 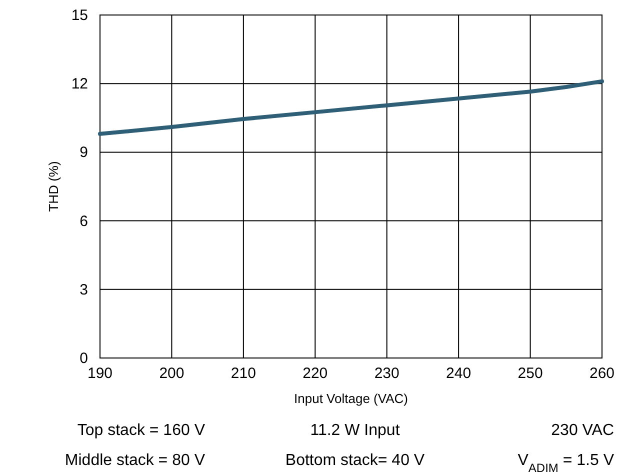 What do you see at coordinates (351, 398) in the screenshot?
I see `x-axis-title: Input Voltage (VAC)` at bounding box center [351, 398].